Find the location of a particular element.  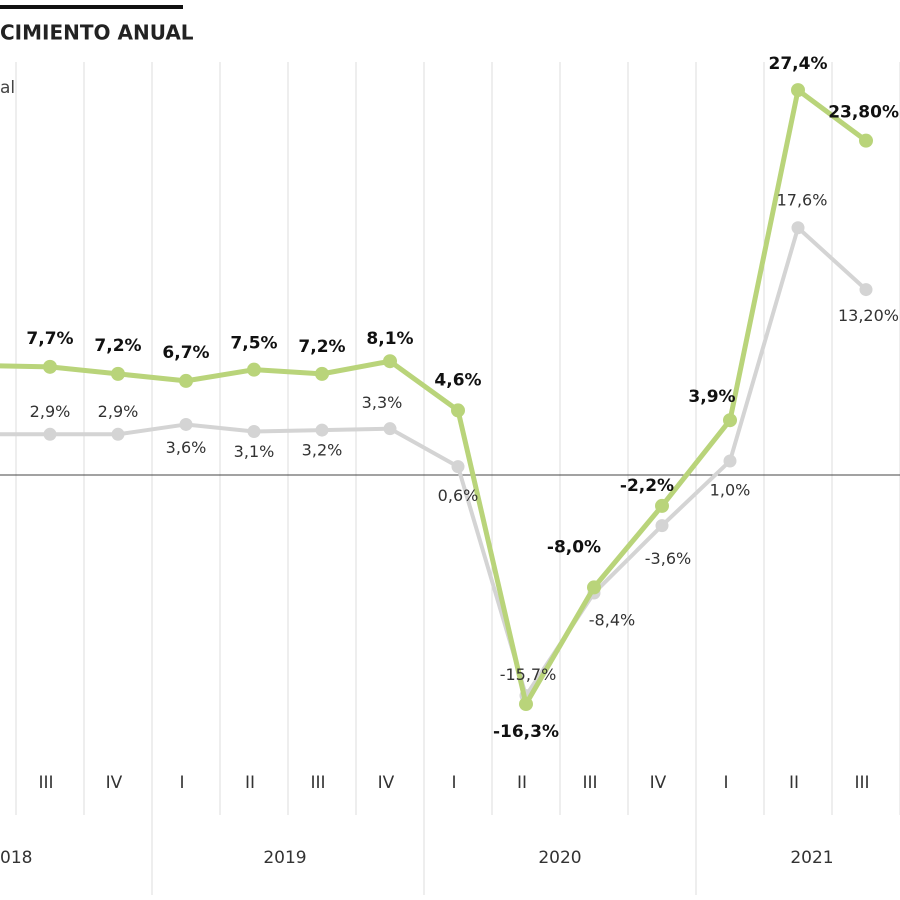

year-label: 2019 is located at coordinates (284, 858).